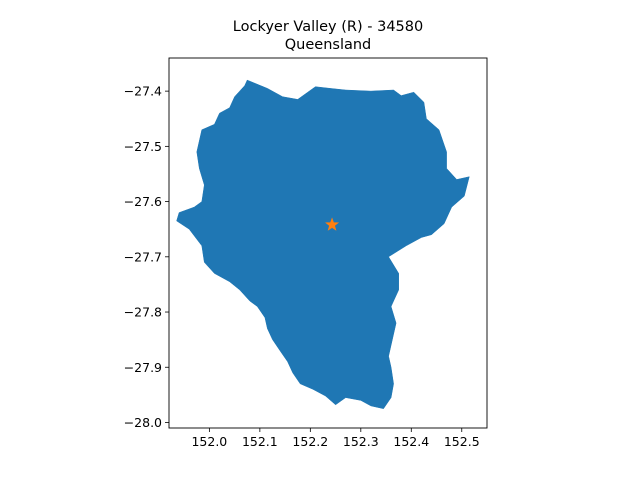  I want to click on y-tick-label: −27.6, so click(143, 201).